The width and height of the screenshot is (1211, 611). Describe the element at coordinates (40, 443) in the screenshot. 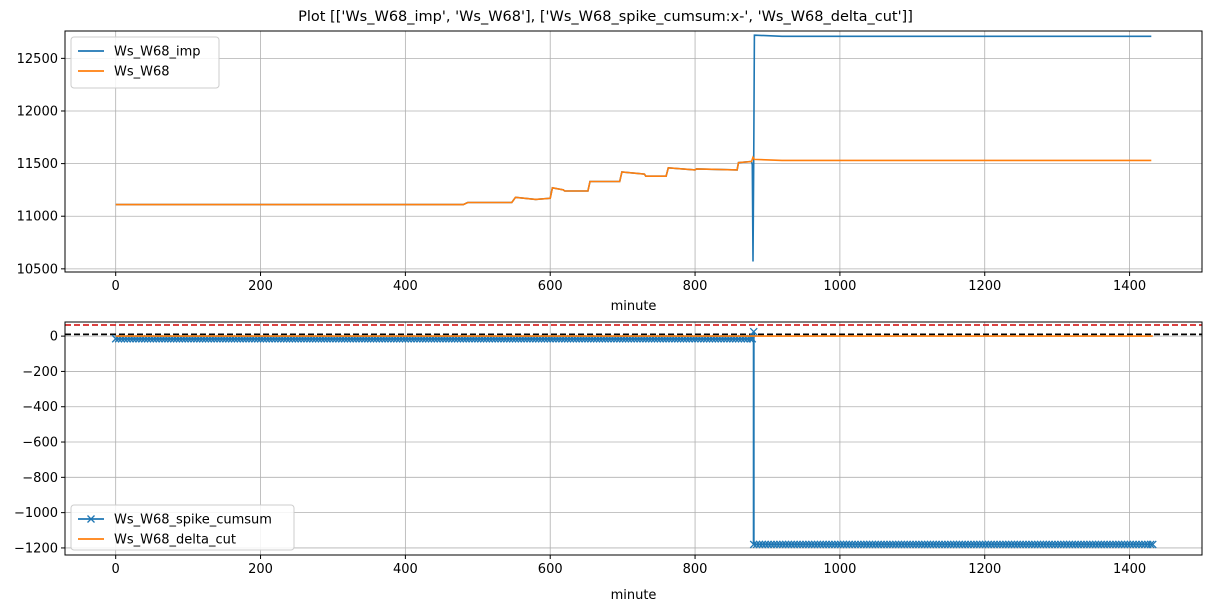

I see `y-tick-label: −600` at that location.